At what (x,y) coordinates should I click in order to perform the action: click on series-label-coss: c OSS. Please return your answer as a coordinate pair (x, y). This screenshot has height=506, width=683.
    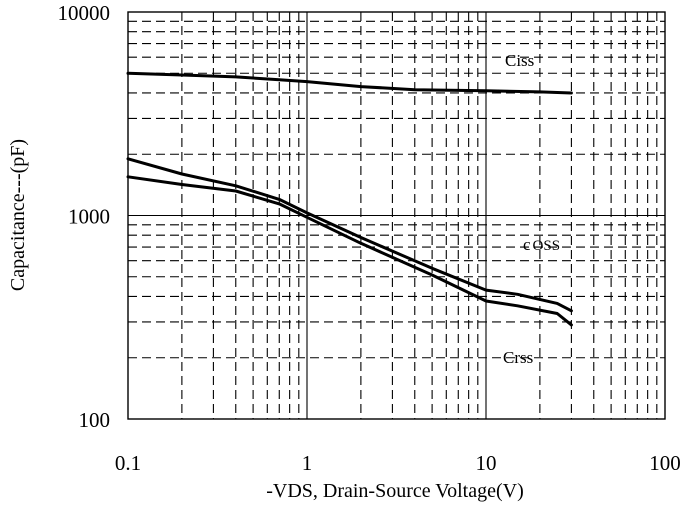
    Looking at the image, I should click on (541, 244).